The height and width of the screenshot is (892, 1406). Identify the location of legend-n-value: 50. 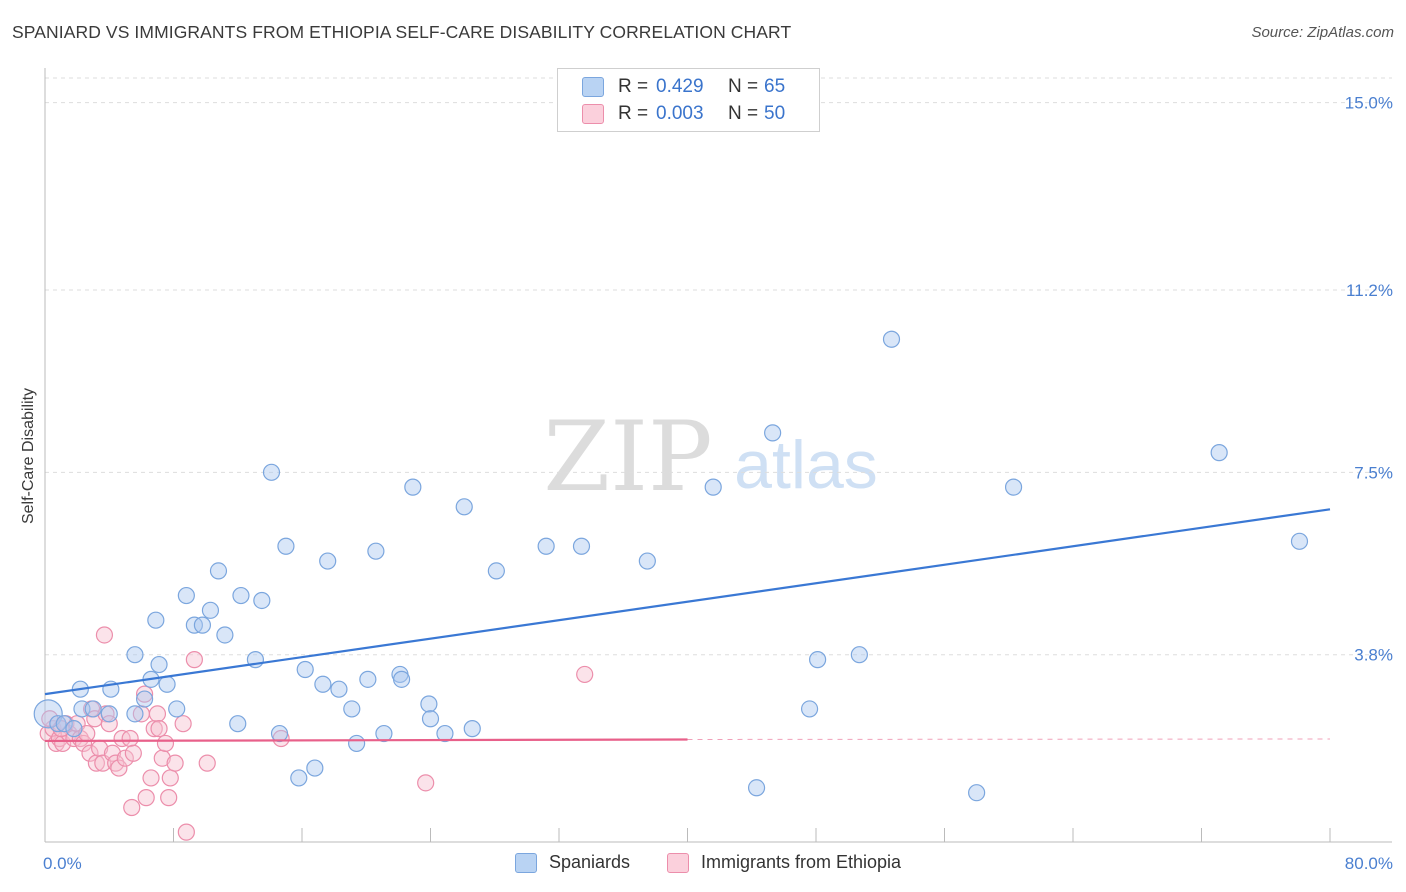
(775, 113).